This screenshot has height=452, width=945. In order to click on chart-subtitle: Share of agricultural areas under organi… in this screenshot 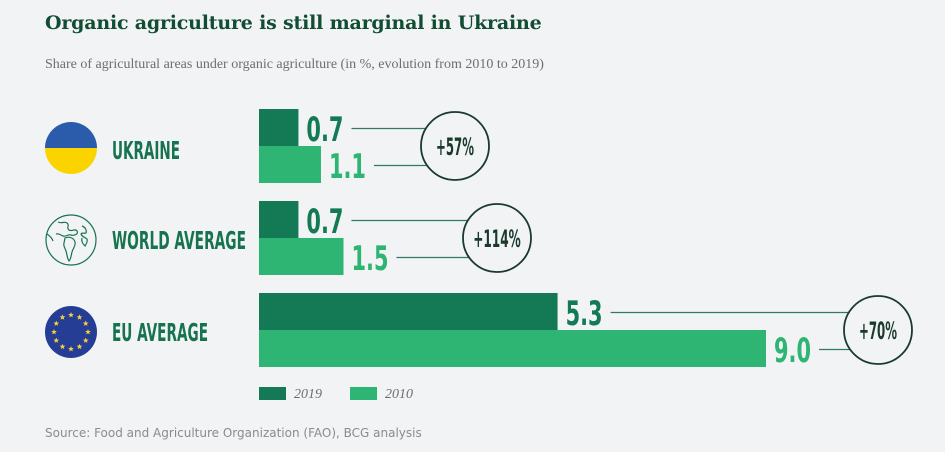, I will do `click(294, 64)`.